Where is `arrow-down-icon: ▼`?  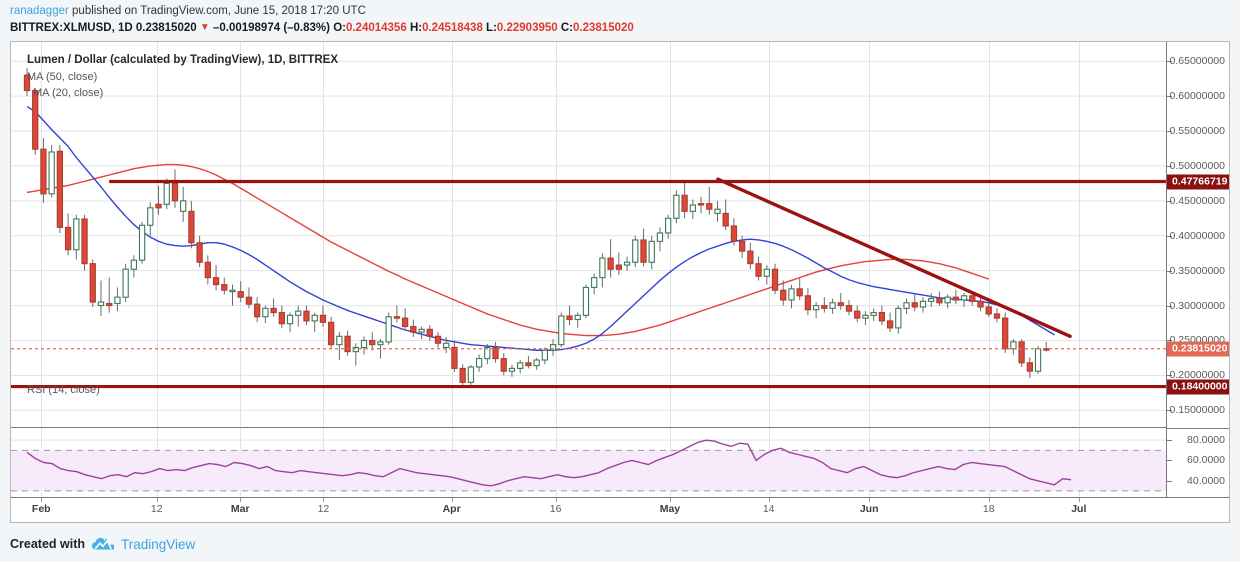
arrow-down-icon: ▼ is located at coordinates (204, 27).